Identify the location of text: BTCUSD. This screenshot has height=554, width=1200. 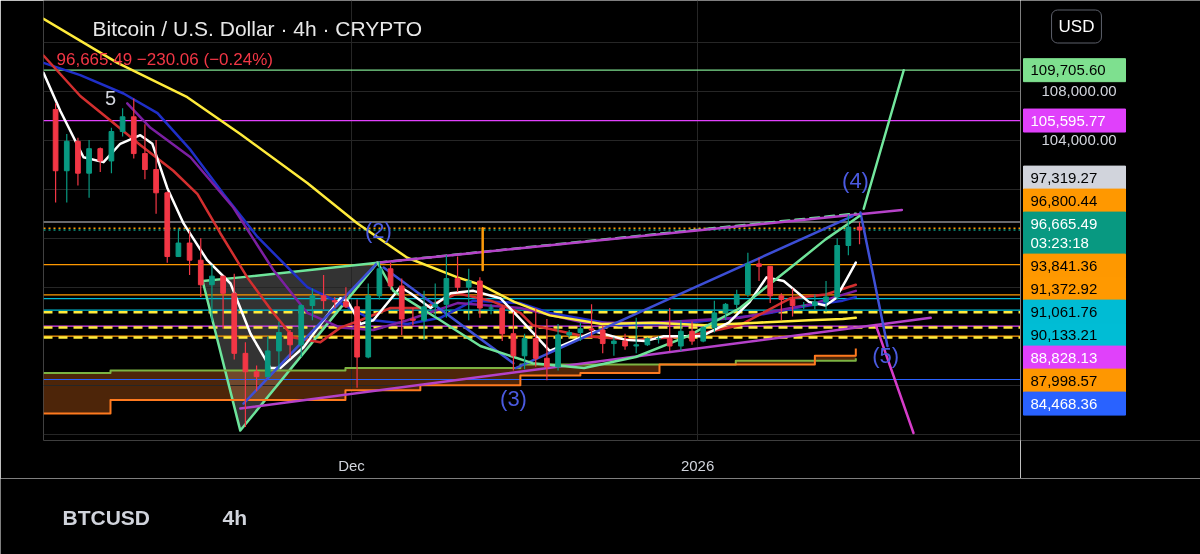
(106, 517).